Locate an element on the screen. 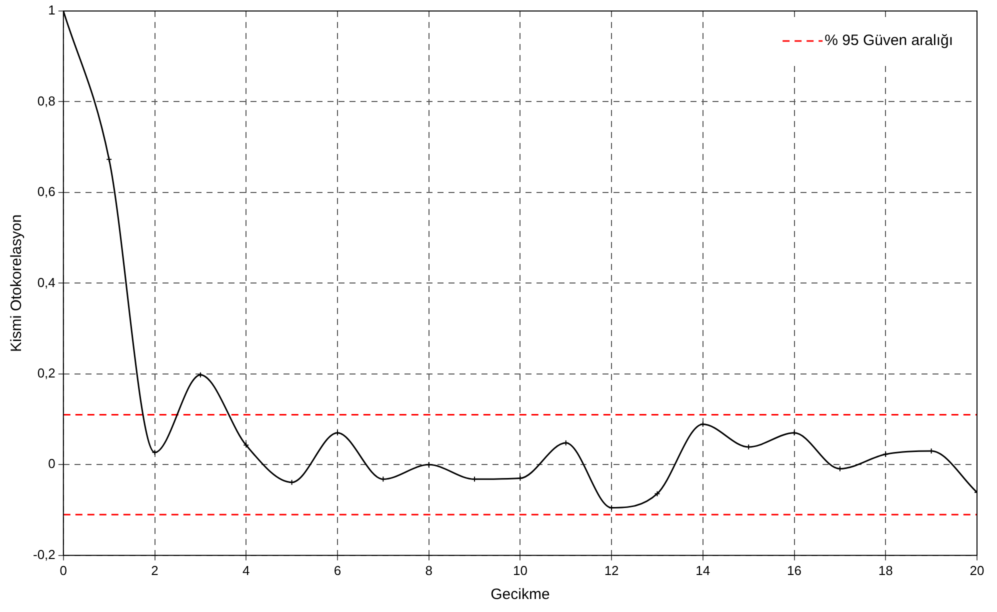  x-tick-label: 0 is located at coordinates (64, 570).